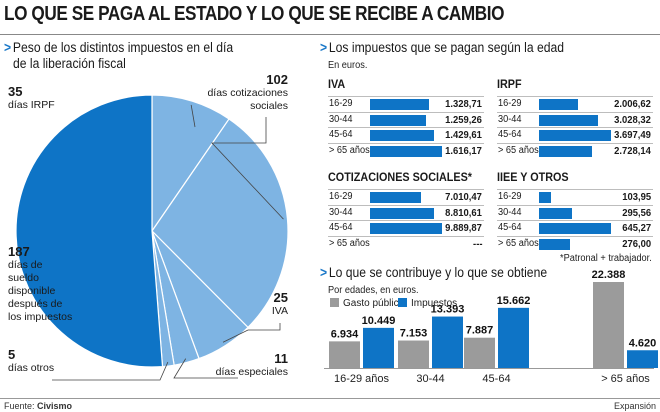 Image resolution: width=660 pixels, height=412 pixels. I want to click on pie-label-cotizaciones: 102 días cotizaciones sociales, so click(247, 92).